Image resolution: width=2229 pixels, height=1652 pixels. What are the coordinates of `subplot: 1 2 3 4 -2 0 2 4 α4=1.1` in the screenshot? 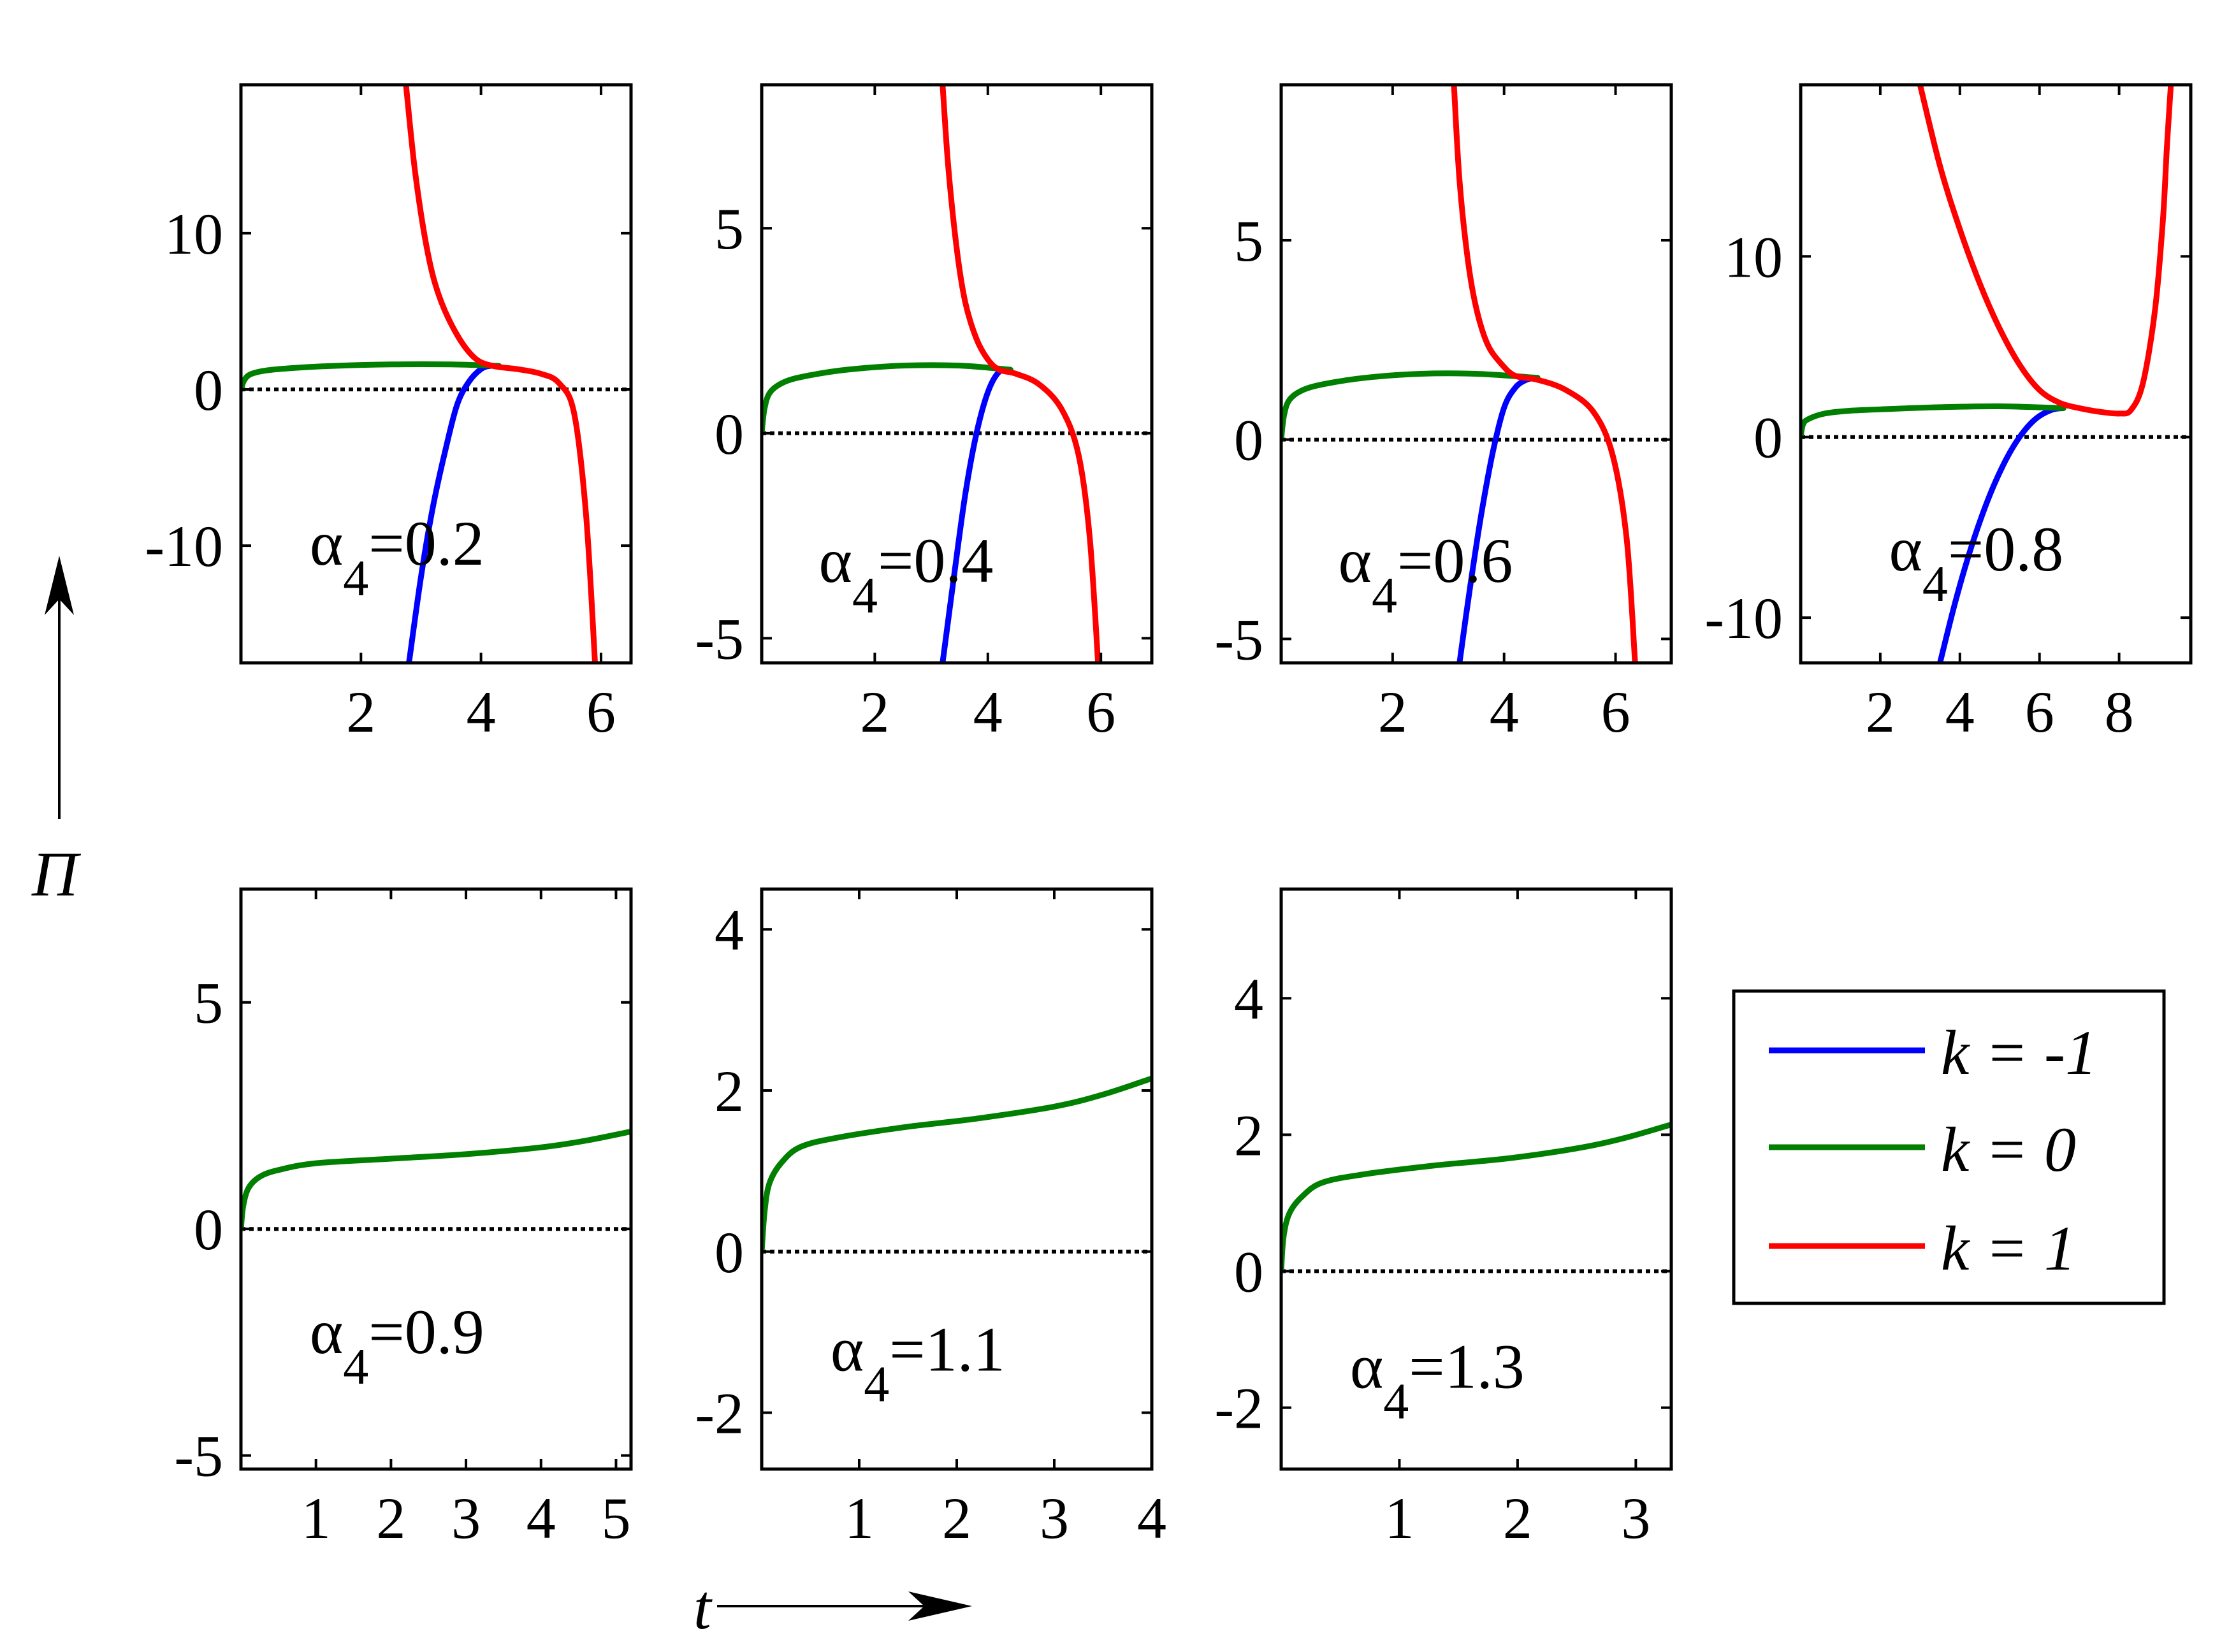 It's located at (930, 1219).